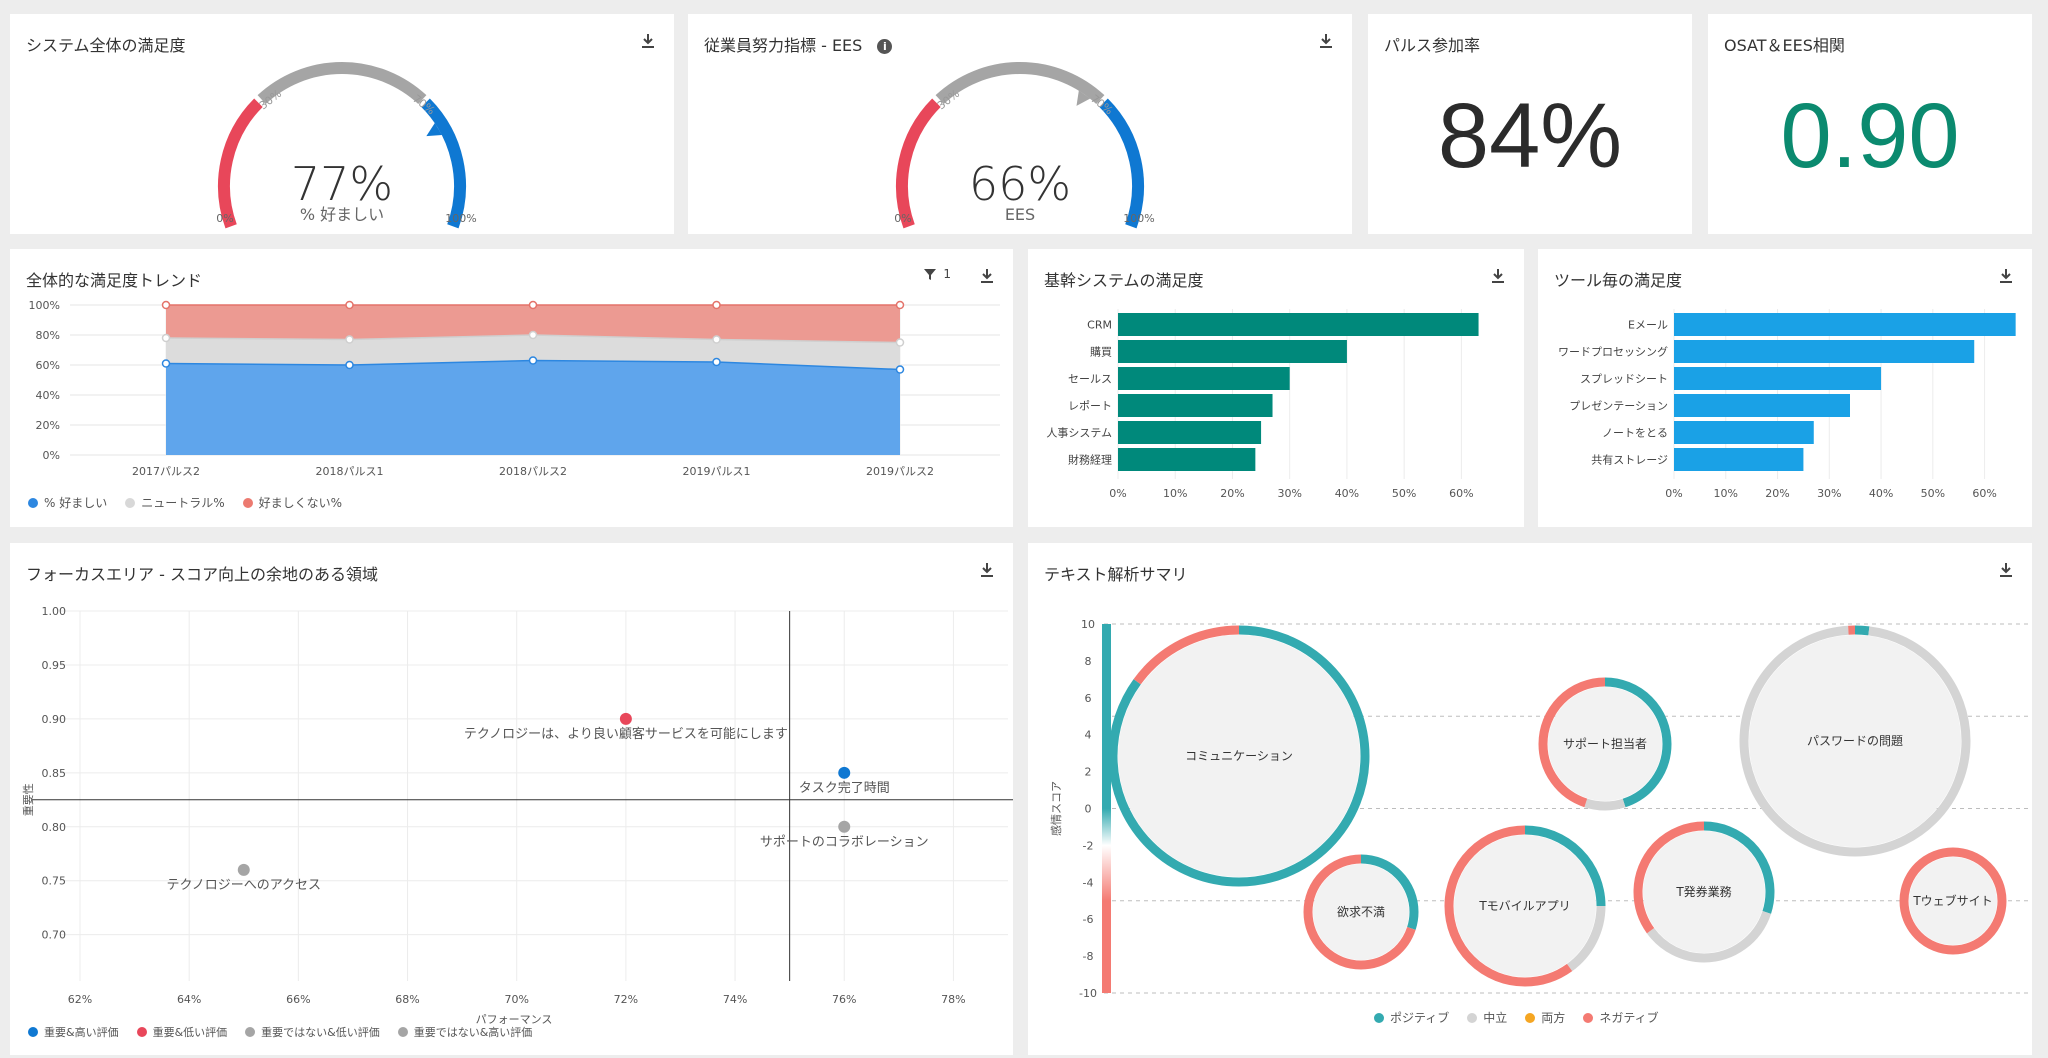 The image size is (2048, 1058). What do you see at coordinates (1855, 741) in the screenshot?
I see `bubble-label: パスワードの問題` at bounding box center [1855, 741].